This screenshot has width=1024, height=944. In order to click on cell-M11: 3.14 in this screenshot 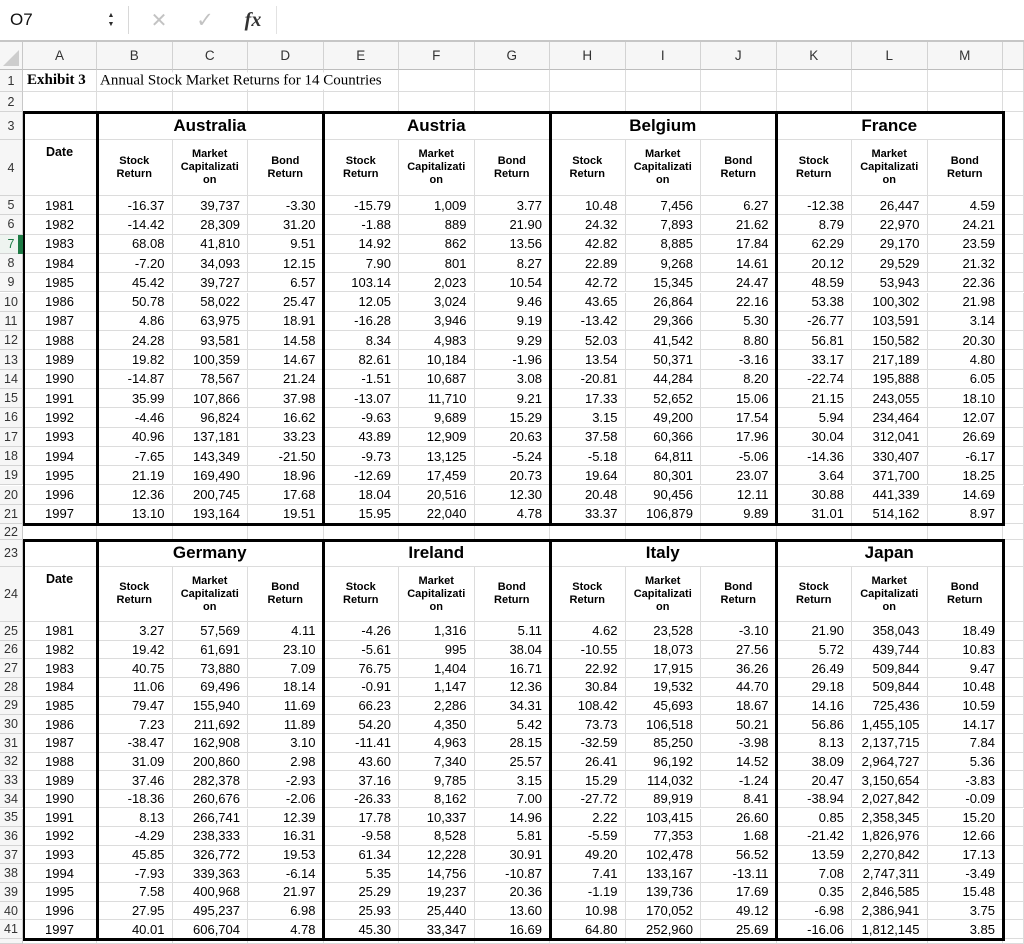, I will do `click(965, 321)`.